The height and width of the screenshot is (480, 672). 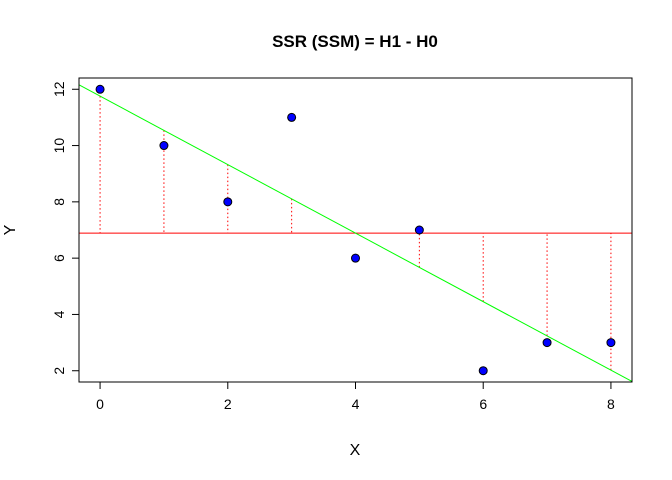 I want to click on y-tick-label: 4, so click(x=59, y=314).